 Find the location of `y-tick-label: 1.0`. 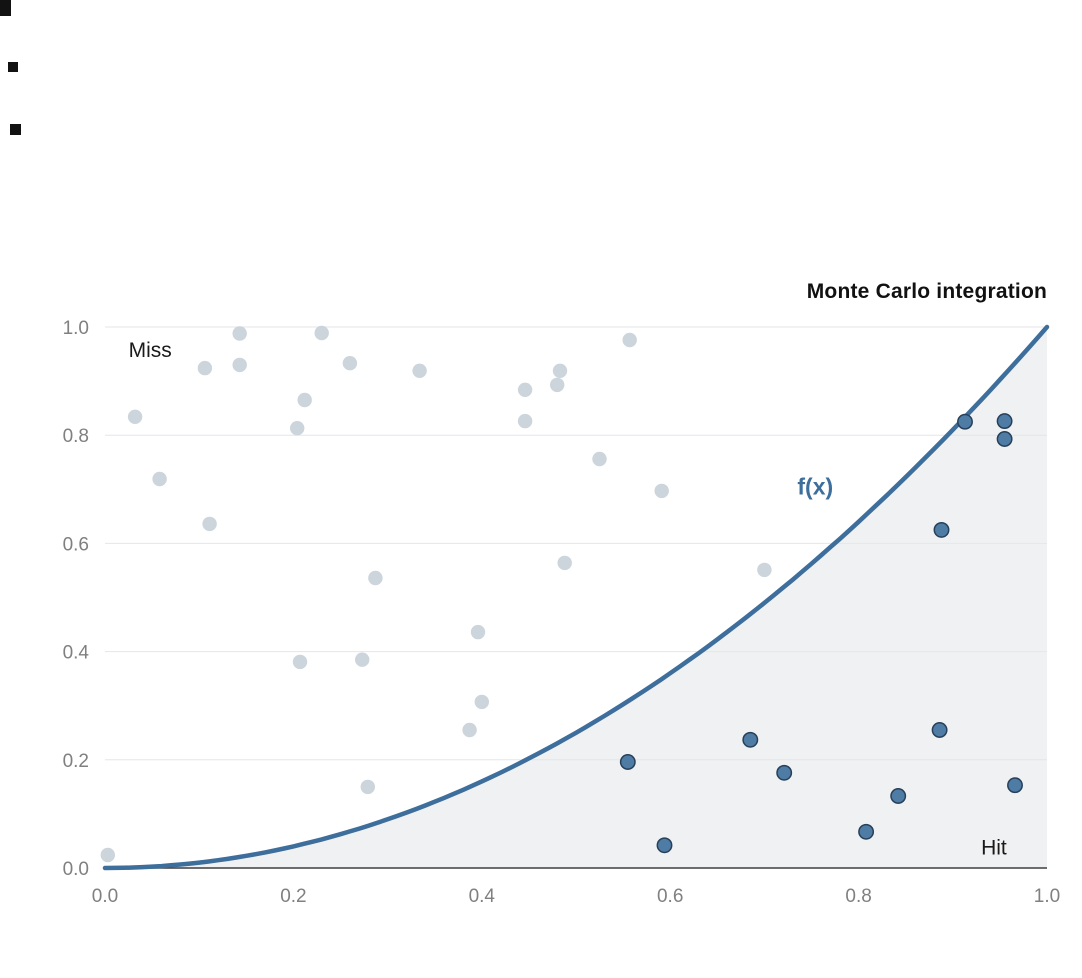

y-tick-label: 1.0 is located at coordinates (76, 328).